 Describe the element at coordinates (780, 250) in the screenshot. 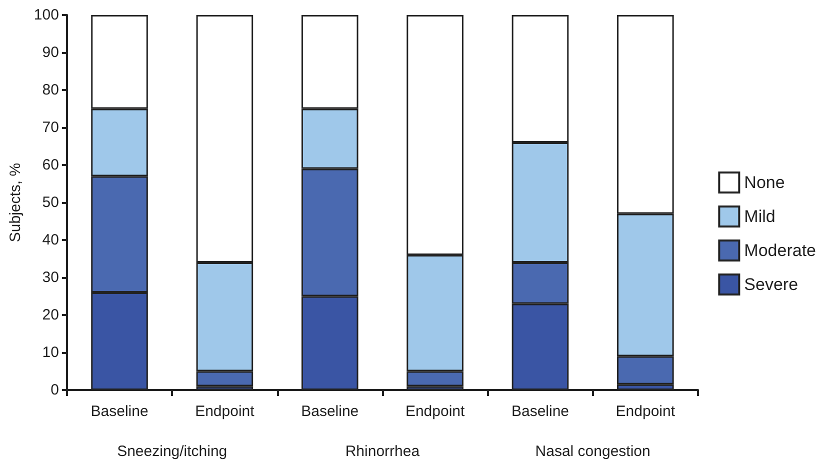

I see `legend-label: Moderate` at that location.